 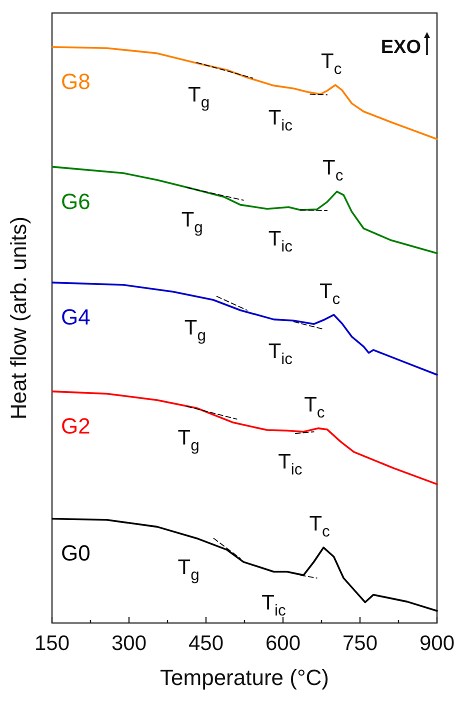 I want to click on x-tick-label: 150, so click(x=52, y=643).